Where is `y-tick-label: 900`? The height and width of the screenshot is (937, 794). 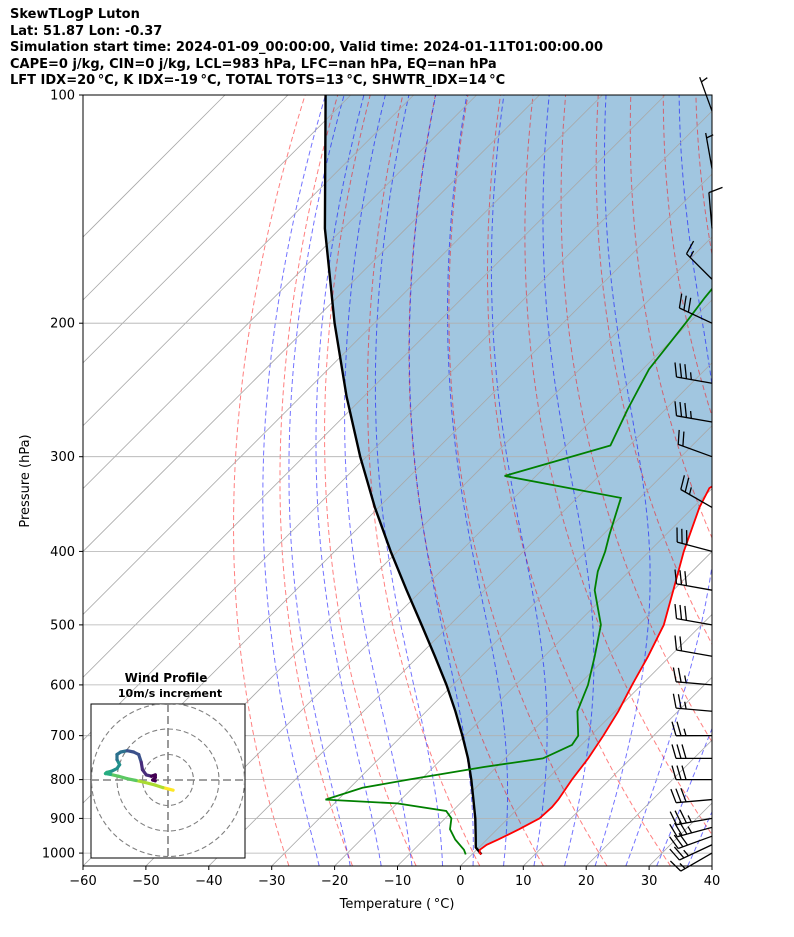 y-tick-label: 900 is located at coordinates (62, 819).